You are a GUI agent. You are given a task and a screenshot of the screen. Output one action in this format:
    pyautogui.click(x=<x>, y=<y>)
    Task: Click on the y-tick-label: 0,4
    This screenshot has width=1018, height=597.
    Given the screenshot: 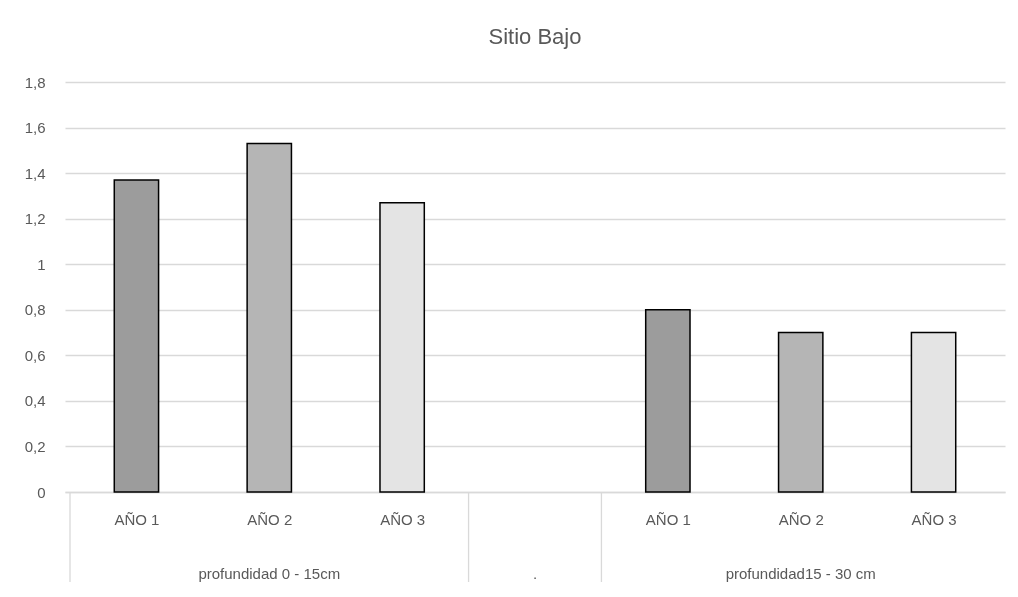 What is the action you would take?
    pyautogui.click(x=35, y=401)
    